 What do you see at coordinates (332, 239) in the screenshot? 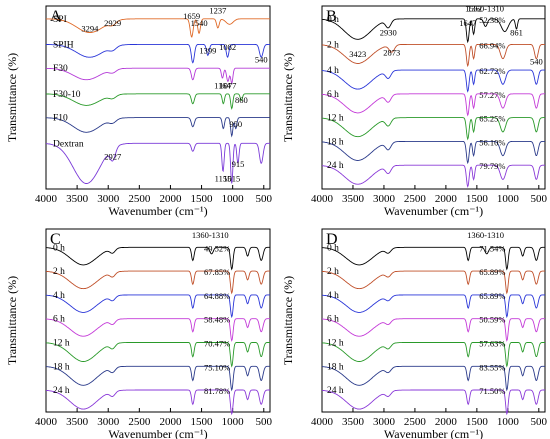
I see `panel-letter: D` at bounding box center [332, 239].